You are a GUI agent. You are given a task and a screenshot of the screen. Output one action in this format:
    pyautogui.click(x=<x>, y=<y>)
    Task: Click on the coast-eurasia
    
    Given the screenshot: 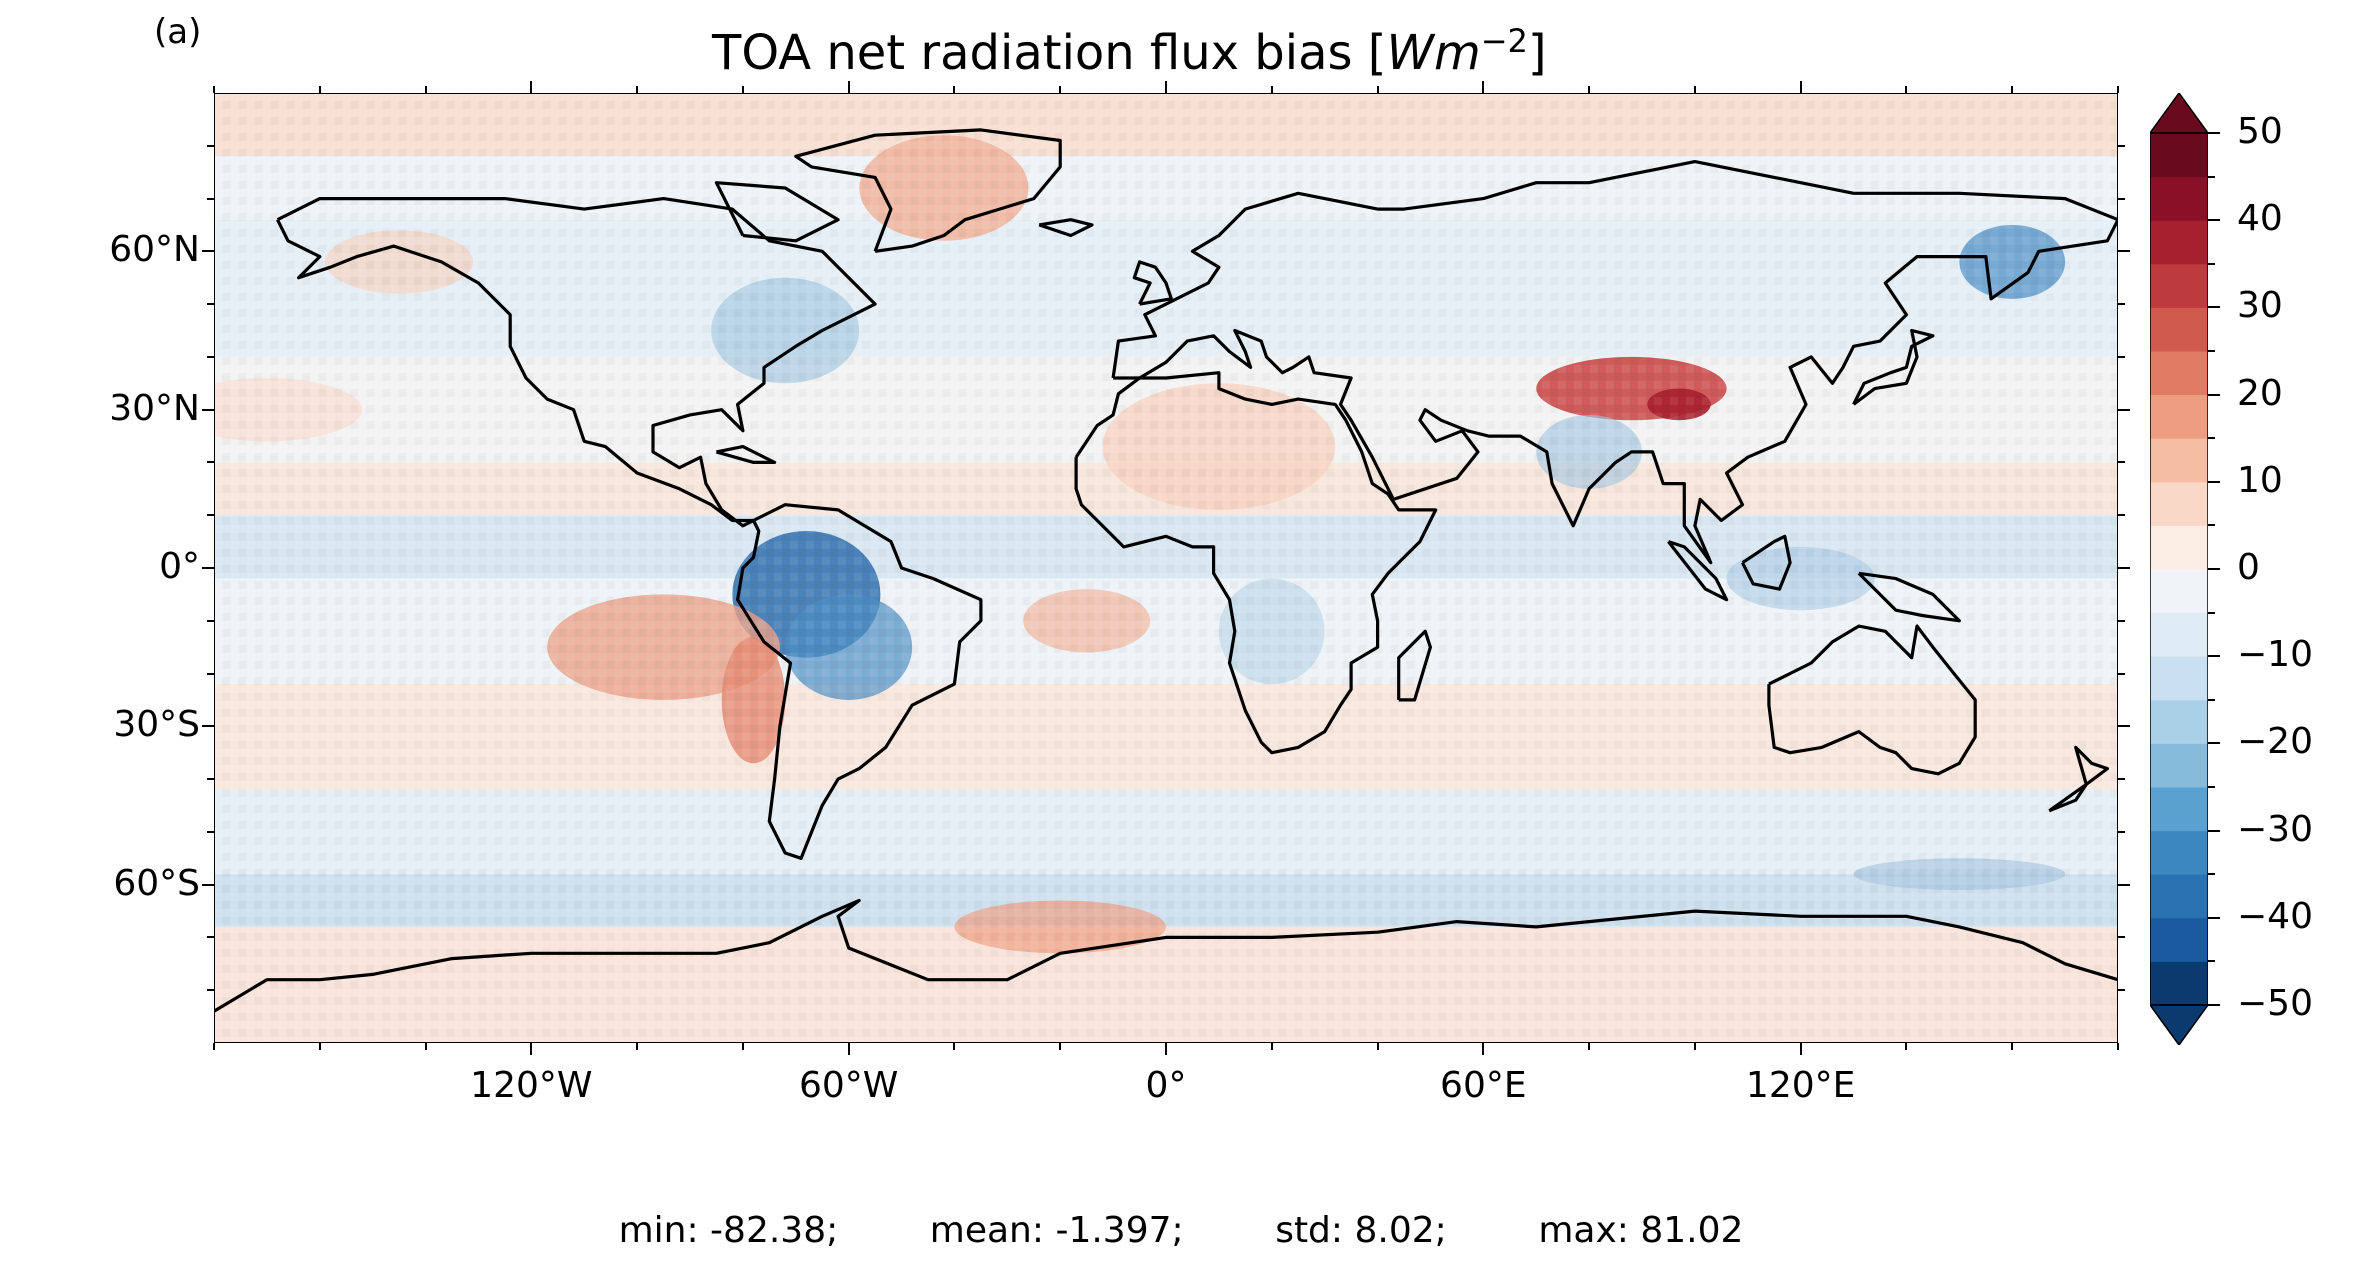 What is the action you would take?
    pyautogui.click(x=1614, y=362)
    